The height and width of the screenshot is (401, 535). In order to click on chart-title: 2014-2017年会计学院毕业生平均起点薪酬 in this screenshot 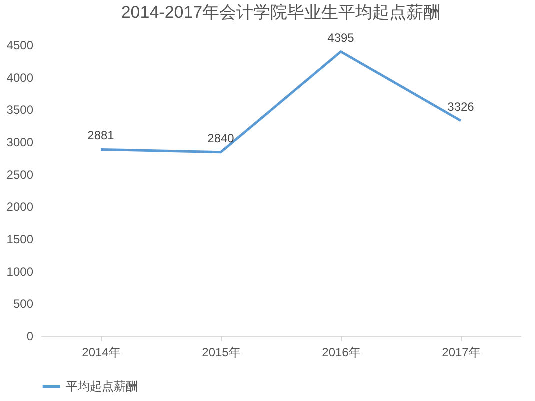, I will do `click(281, 12)`.